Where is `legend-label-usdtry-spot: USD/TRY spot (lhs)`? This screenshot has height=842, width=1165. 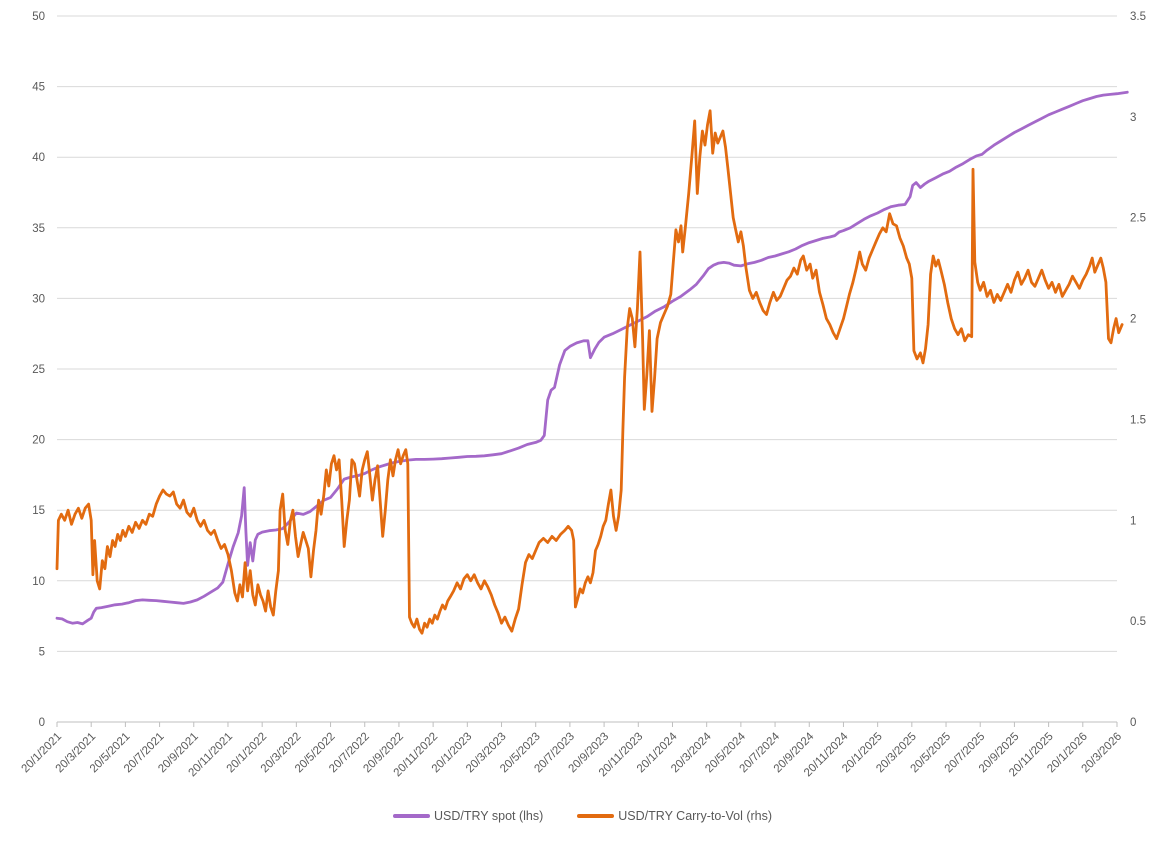 legend-label-usdtry-spot: USD/TRY spot (lhs) is located at coordinates (488, 816).